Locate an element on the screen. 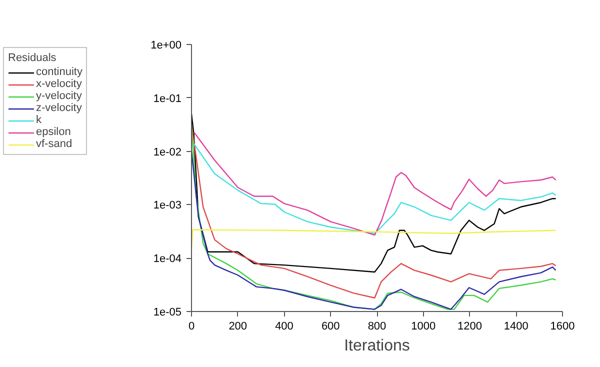 Image resolution: width=600 pixels, height=367 pixels. legend-label: z-velocity is located at coordinates (59, 108).